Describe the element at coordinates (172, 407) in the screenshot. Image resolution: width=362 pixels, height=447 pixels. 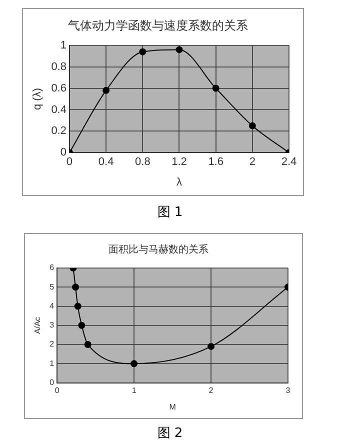
I see `x-axis-title: M` at that location.